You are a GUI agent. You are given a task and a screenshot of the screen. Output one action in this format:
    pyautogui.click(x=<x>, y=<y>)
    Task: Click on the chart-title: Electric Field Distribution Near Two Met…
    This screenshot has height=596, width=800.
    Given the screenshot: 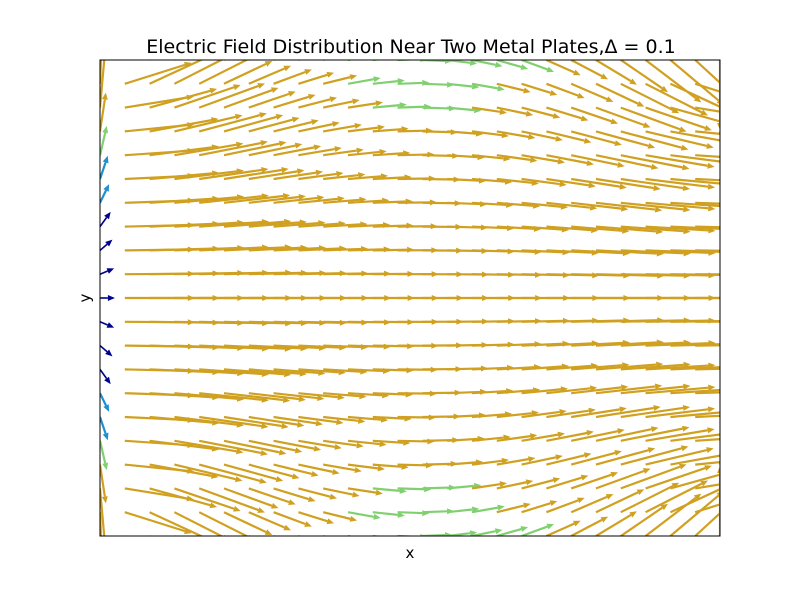 What is the action you would take?
    pyautogui.click(x=410, y=47)
    